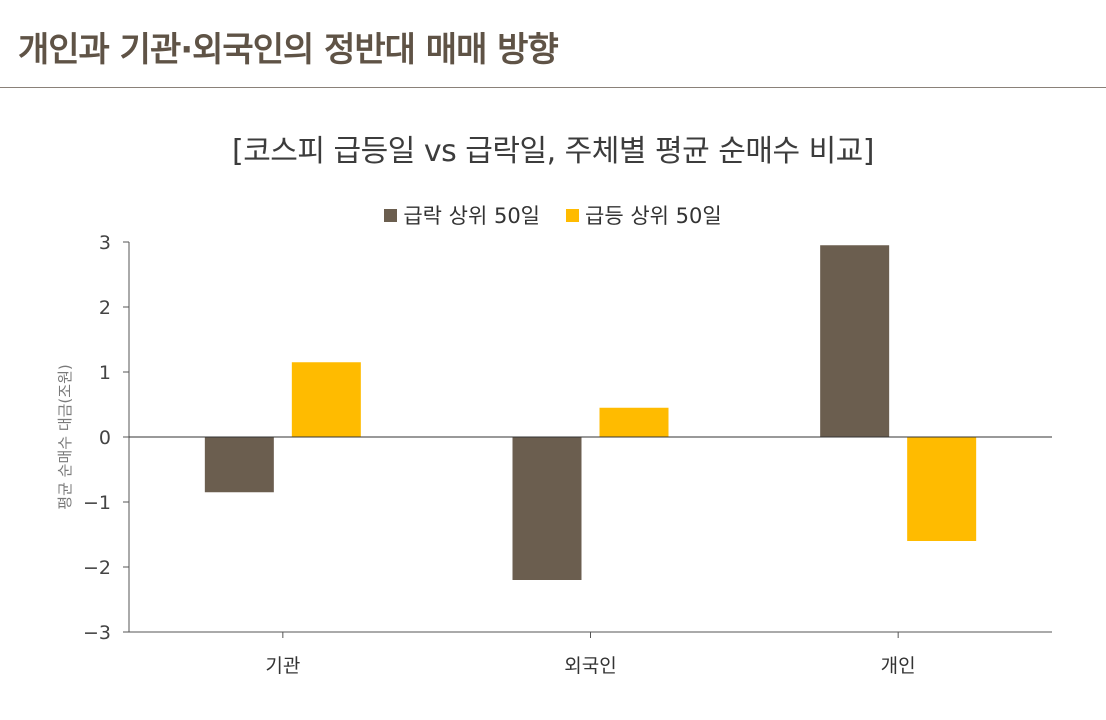  I want to click on legend-swatch-fall, so click(391, 215).